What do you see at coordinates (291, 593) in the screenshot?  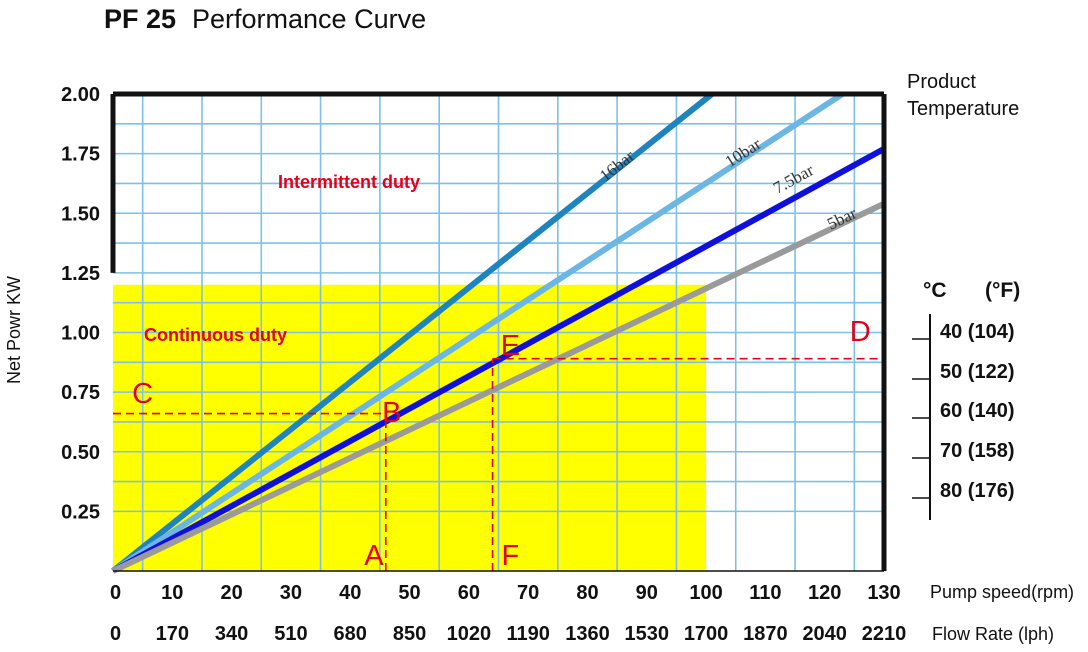 I see `x-tick-label-rpm: 30` at bounding box center [291, 593].